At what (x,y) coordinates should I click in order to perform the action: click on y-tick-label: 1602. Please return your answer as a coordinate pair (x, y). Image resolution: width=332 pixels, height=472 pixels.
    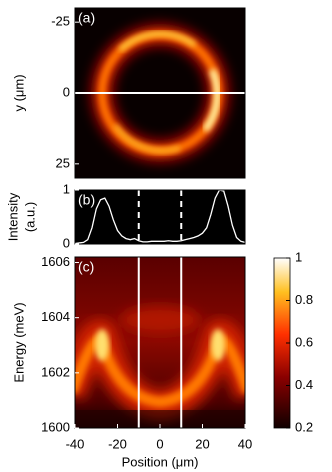
    Looking at the image, I should click on (55, 371).